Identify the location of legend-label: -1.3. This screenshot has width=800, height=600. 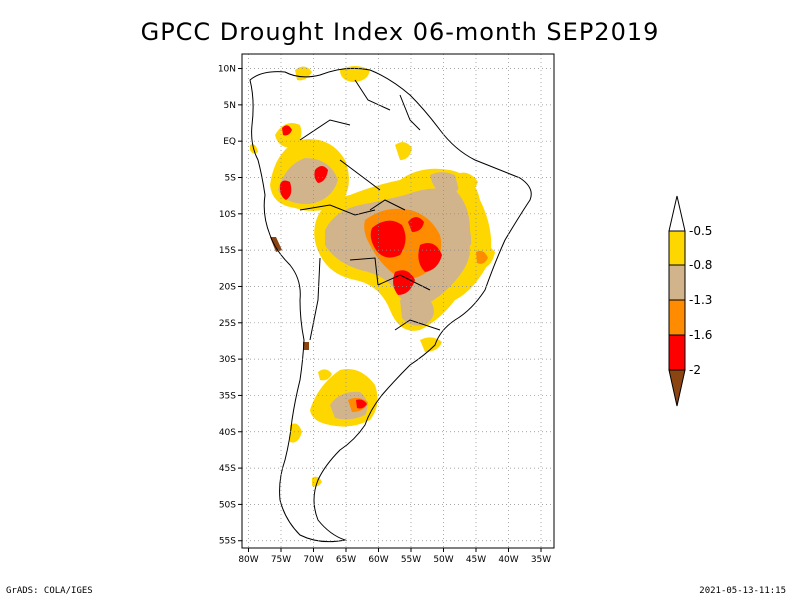
(700, 300).